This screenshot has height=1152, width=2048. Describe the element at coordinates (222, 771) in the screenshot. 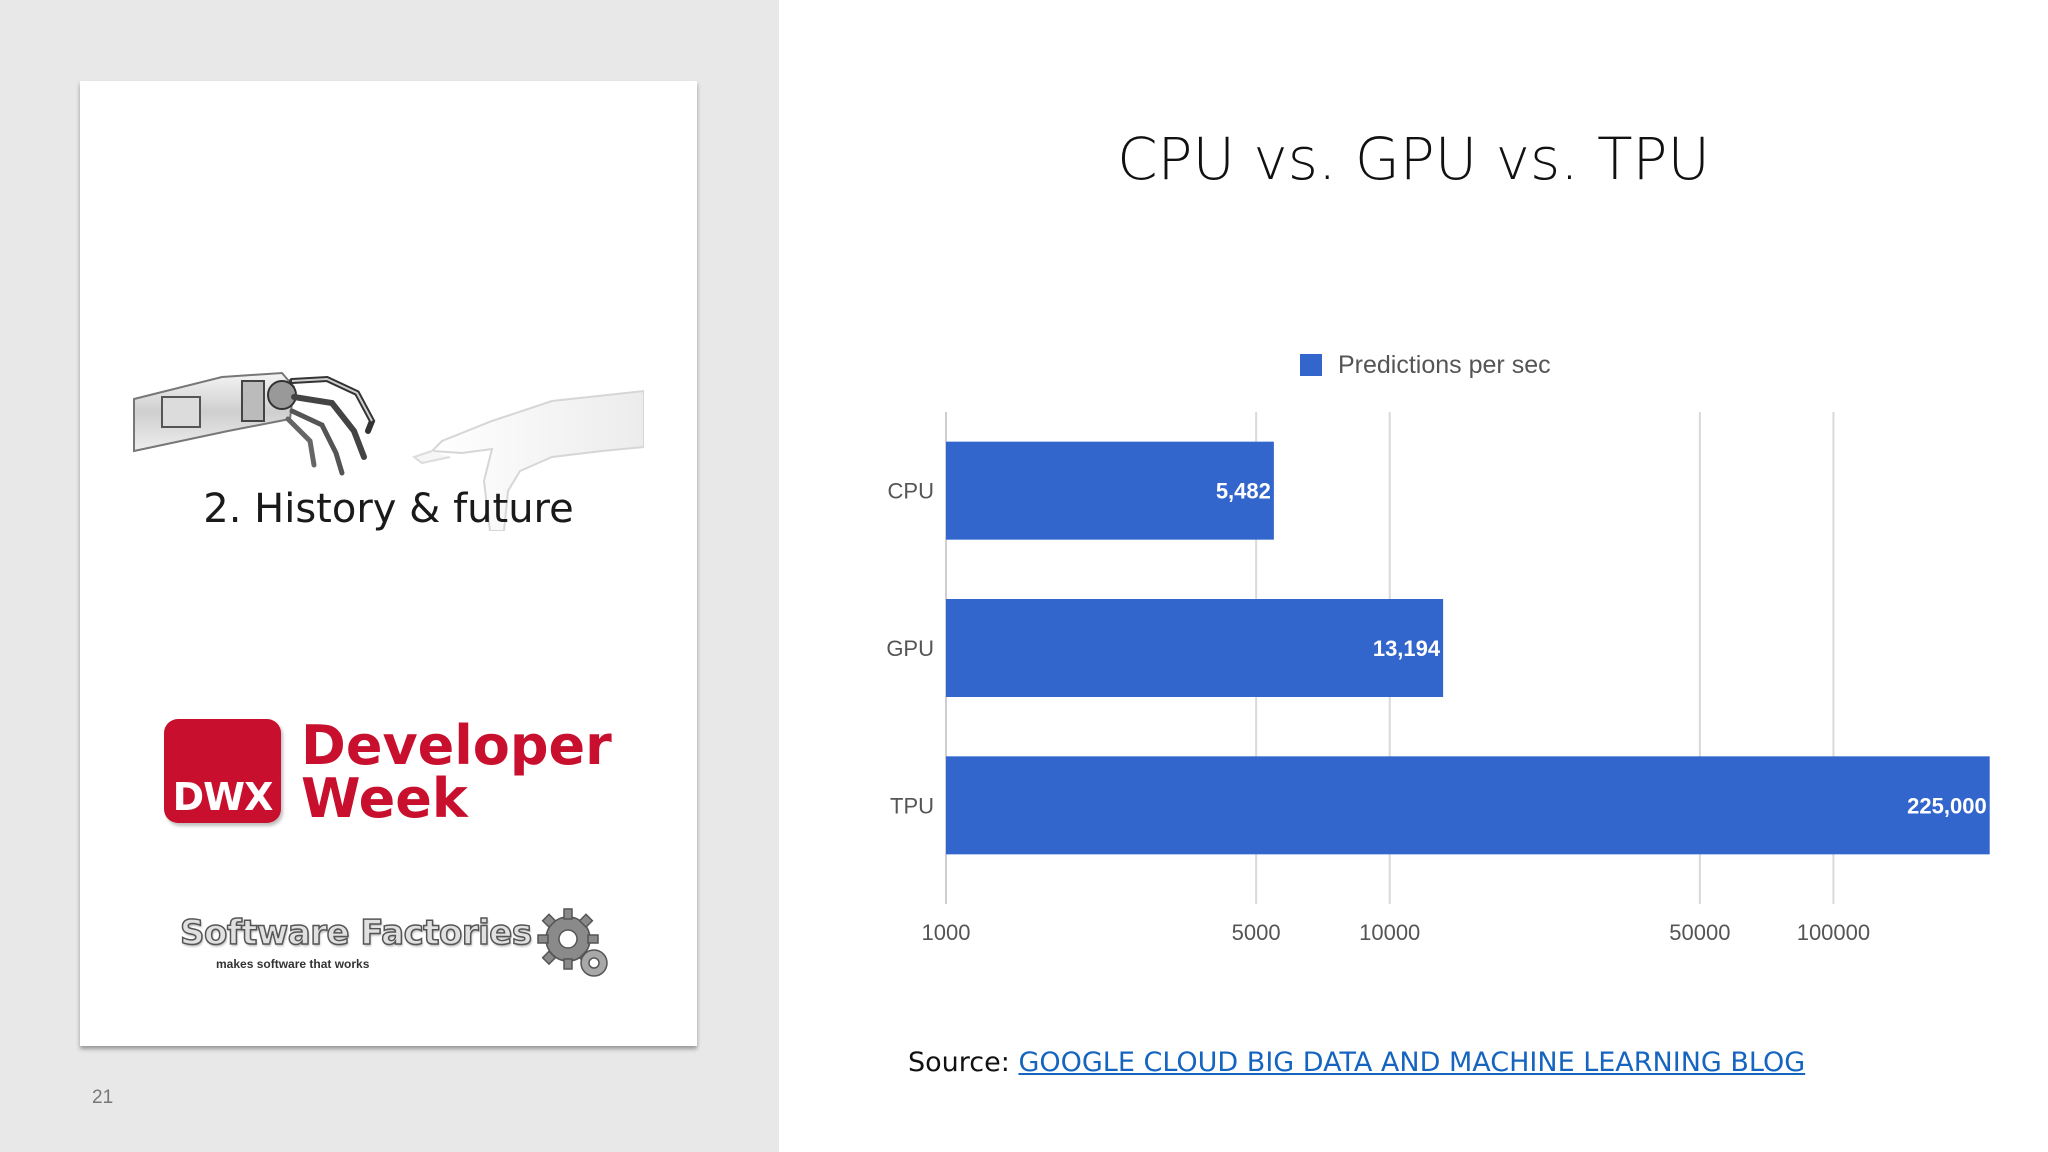

I see `dwx-logo: DWX` at that location.